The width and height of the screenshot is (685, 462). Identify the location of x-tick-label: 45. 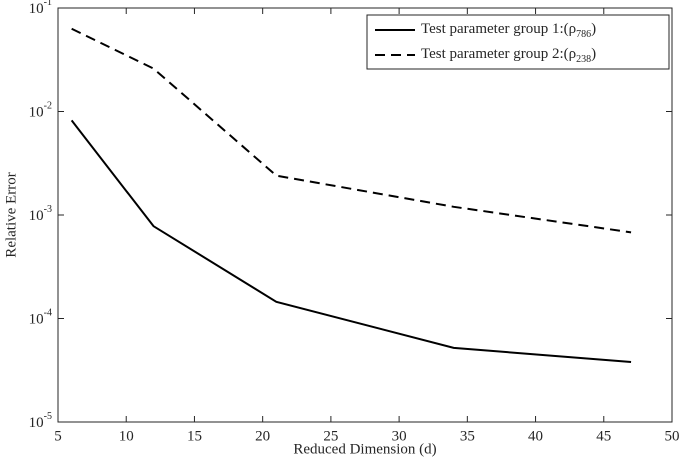
(603, 436).